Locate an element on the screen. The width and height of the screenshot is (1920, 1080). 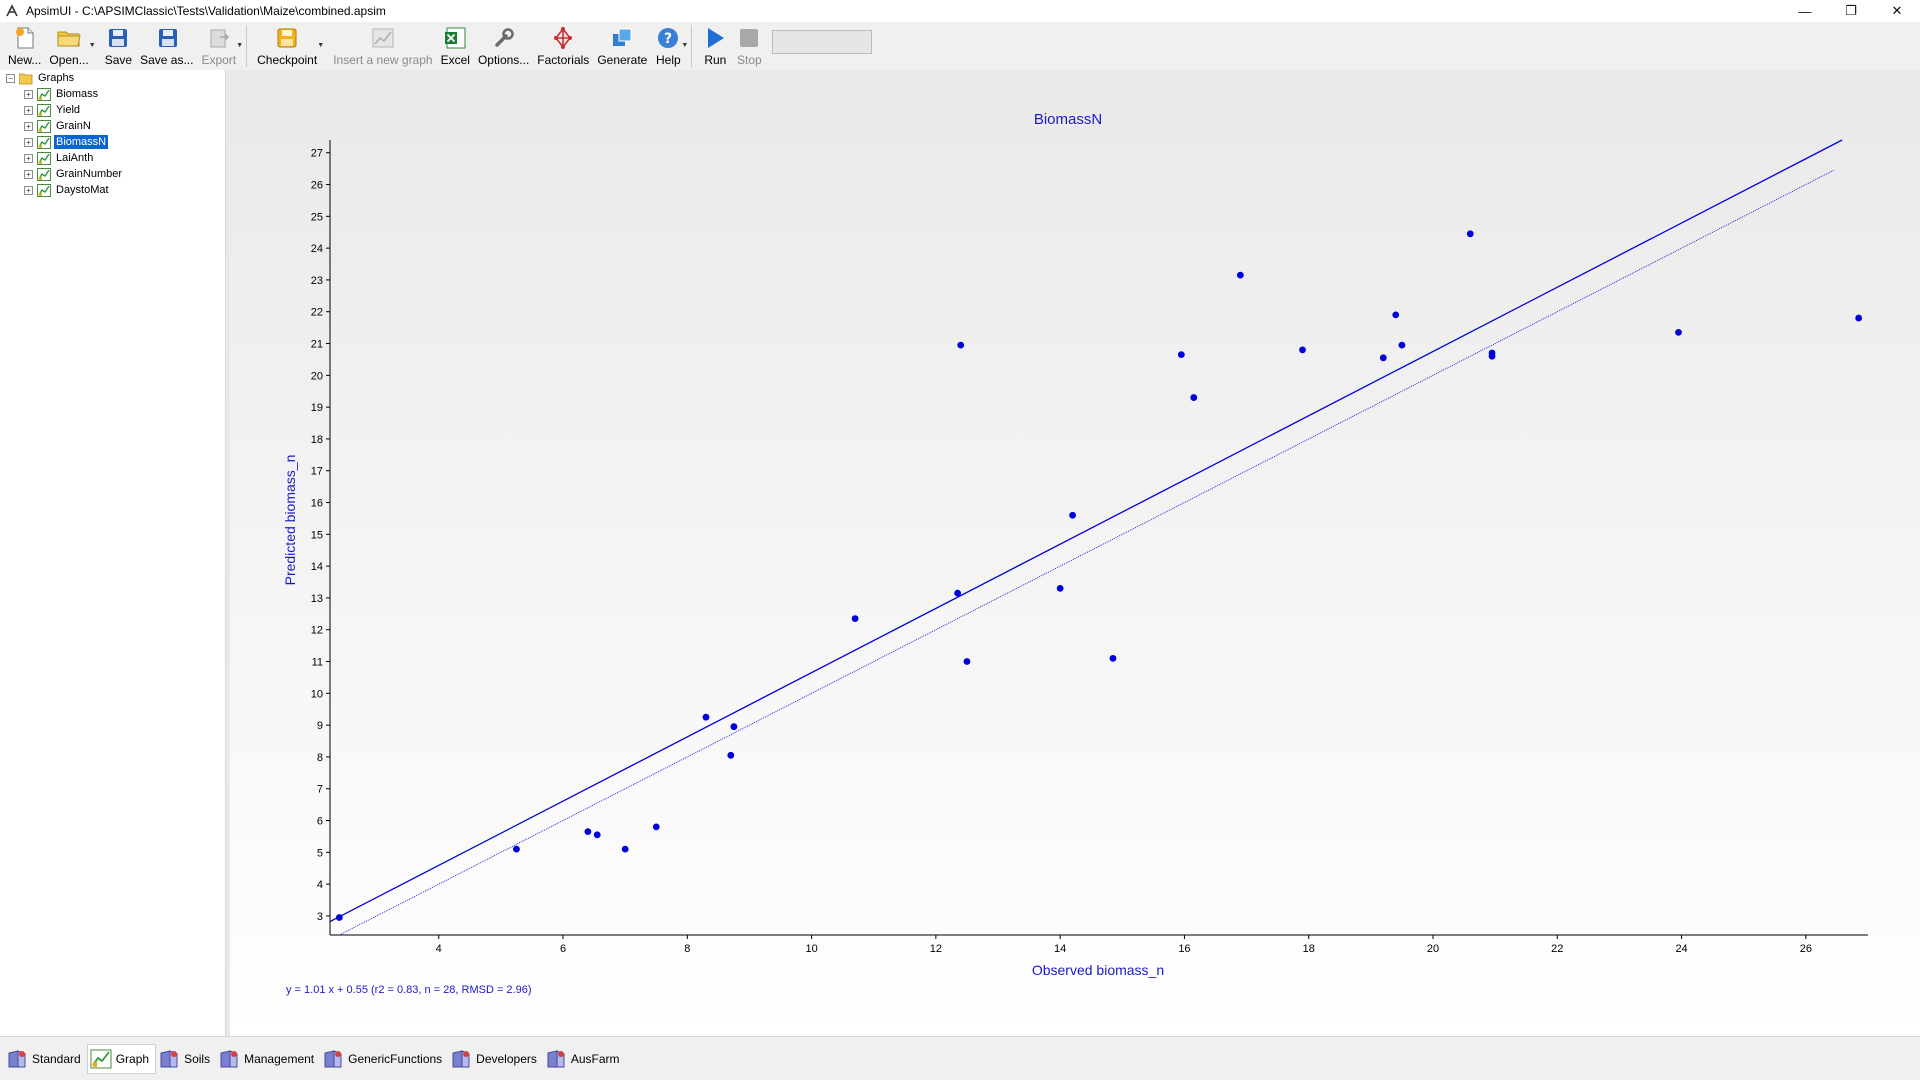
x-tick-label: 26 is located at coordinates (1806, 949).